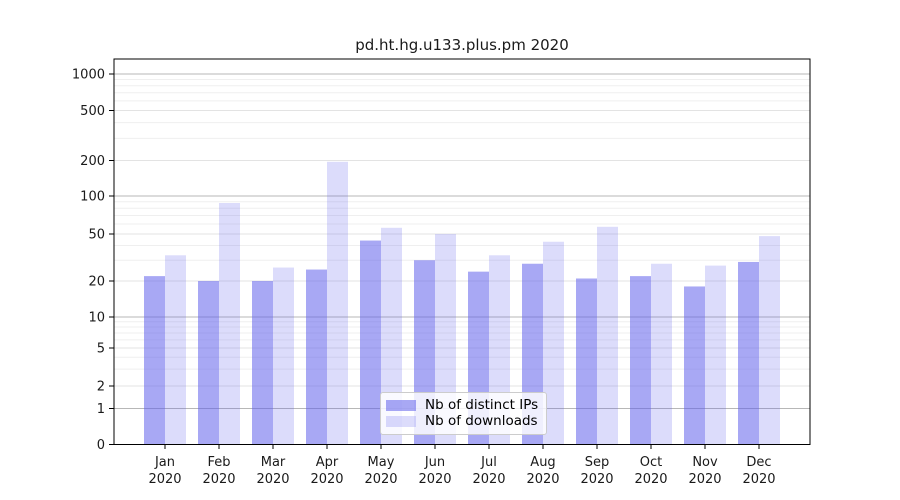 This screenshot has width=900, height=500. What do you see at coordinates (380, 471) in the screenshot?
I see `x-tick-label-may: May 2020` at bounding box center [380, 471].